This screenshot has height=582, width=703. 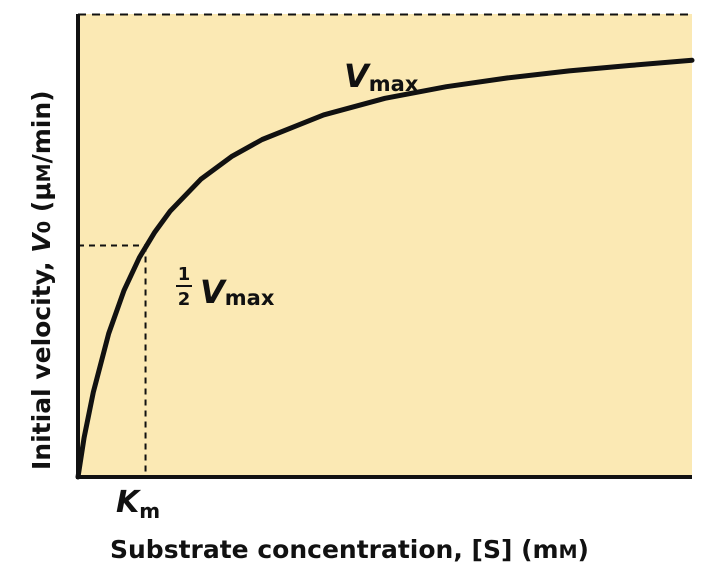 What do you see at coordinates (138, 504) in the screenshot?
I see `km-label: Km` at bounding box center [138, 504].